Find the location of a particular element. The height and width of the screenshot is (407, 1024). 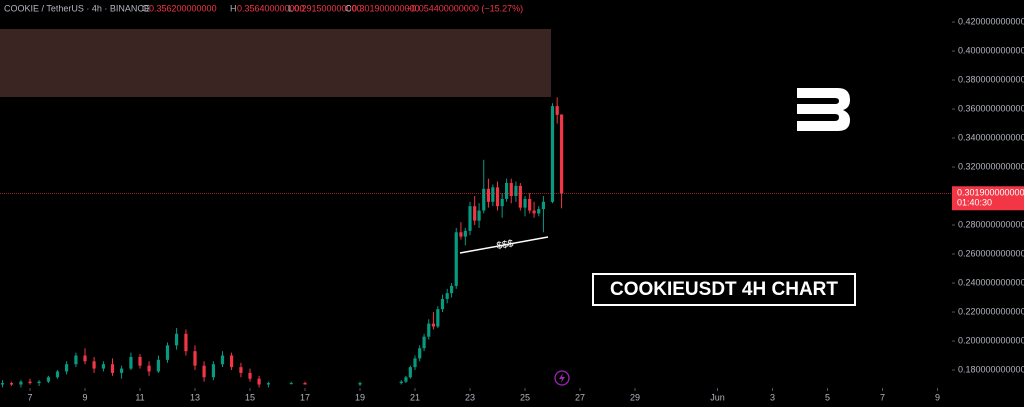

last-price-label: 0.301900000000 is located at coordinates (990, 193).